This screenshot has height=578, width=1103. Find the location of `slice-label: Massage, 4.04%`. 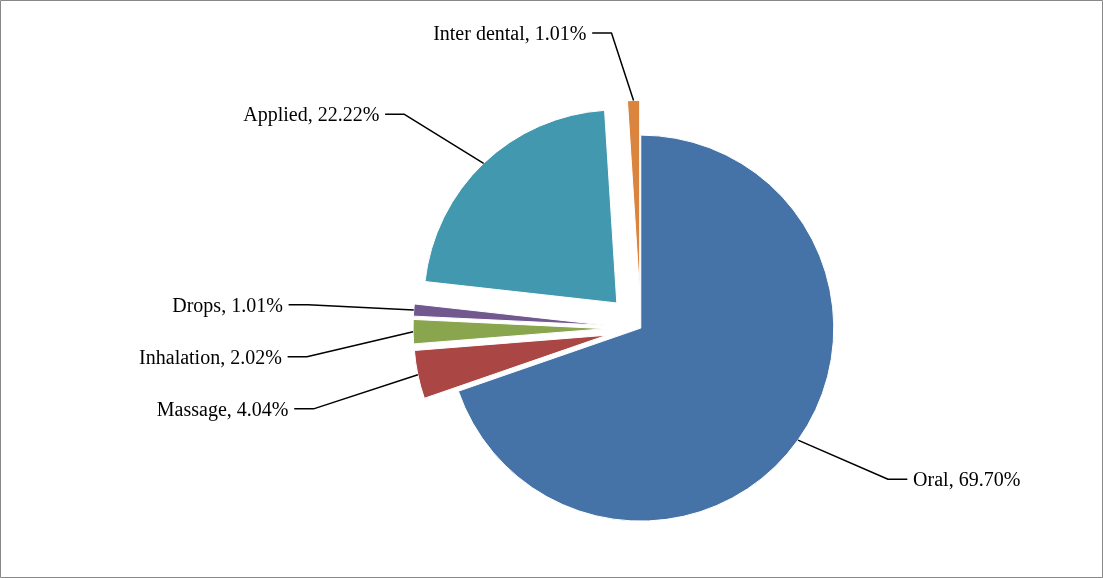

slice-label: Massage, 4.04% is located at coordinates (222, 409).